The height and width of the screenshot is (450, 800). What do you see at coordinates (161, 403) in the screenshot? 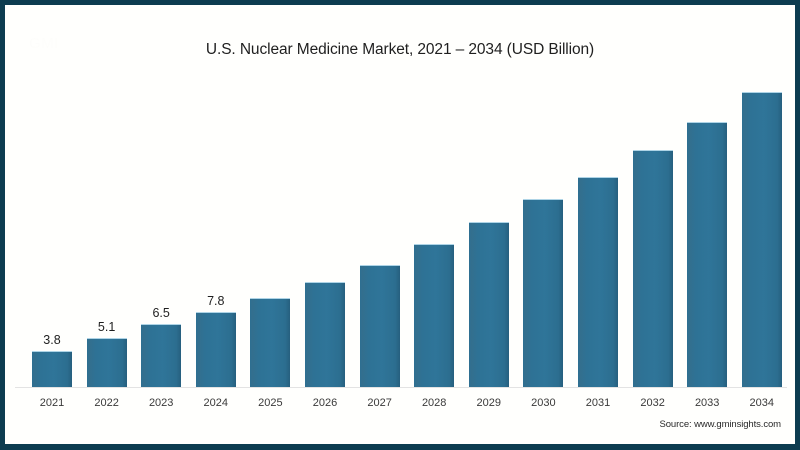
I see `x-axis-label-2023: 2023` at bounding box center [161, 403].